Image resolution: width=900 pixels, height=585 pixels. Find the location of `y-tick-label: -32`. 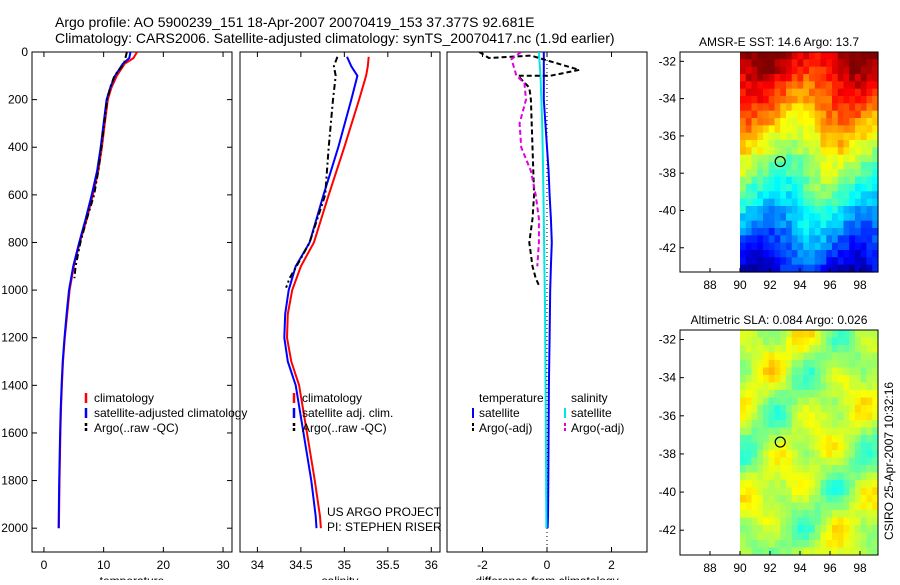

y-tick-label: -32 is located at coordinates (668, 61).